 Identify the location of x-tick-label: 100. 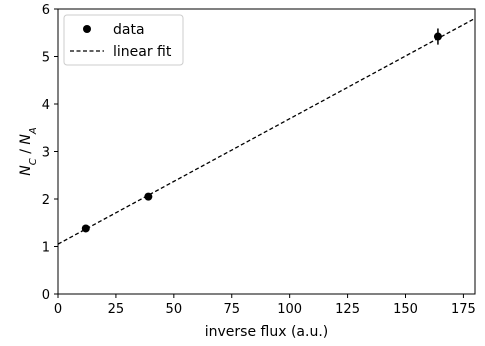
(289, 309).